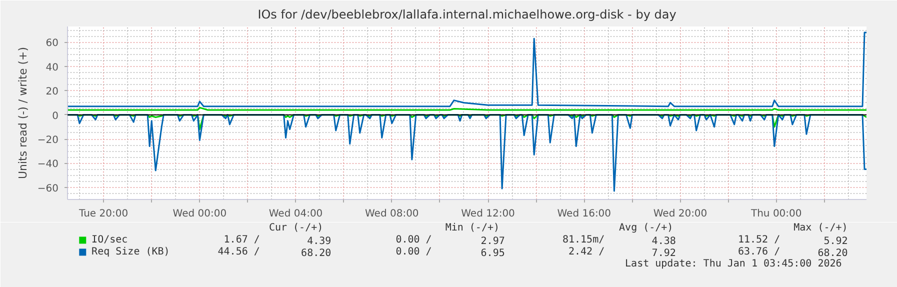 The image size is (897, 287). Describe the element at coordinates (199, 214) in the screenshot. I see `x-tick-label: Wed 00:00` at that location.